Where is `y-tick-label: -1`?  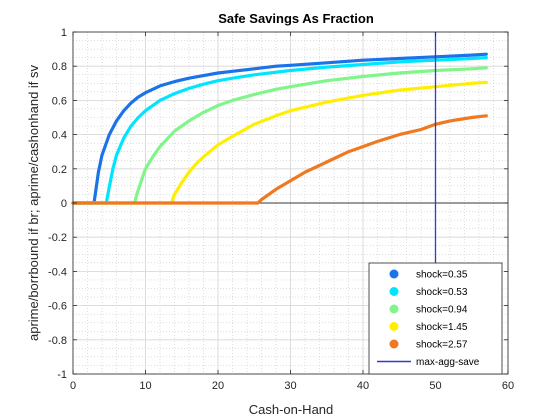 y-tick-label: -1 is located at coordinates (62, 375).